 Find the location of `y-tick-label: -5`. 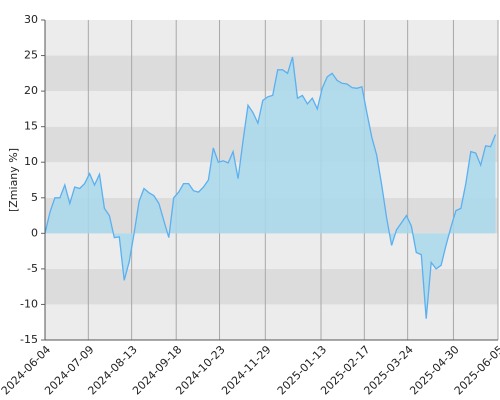

y-tick-label: -5 is located at coordinates (32, 268).